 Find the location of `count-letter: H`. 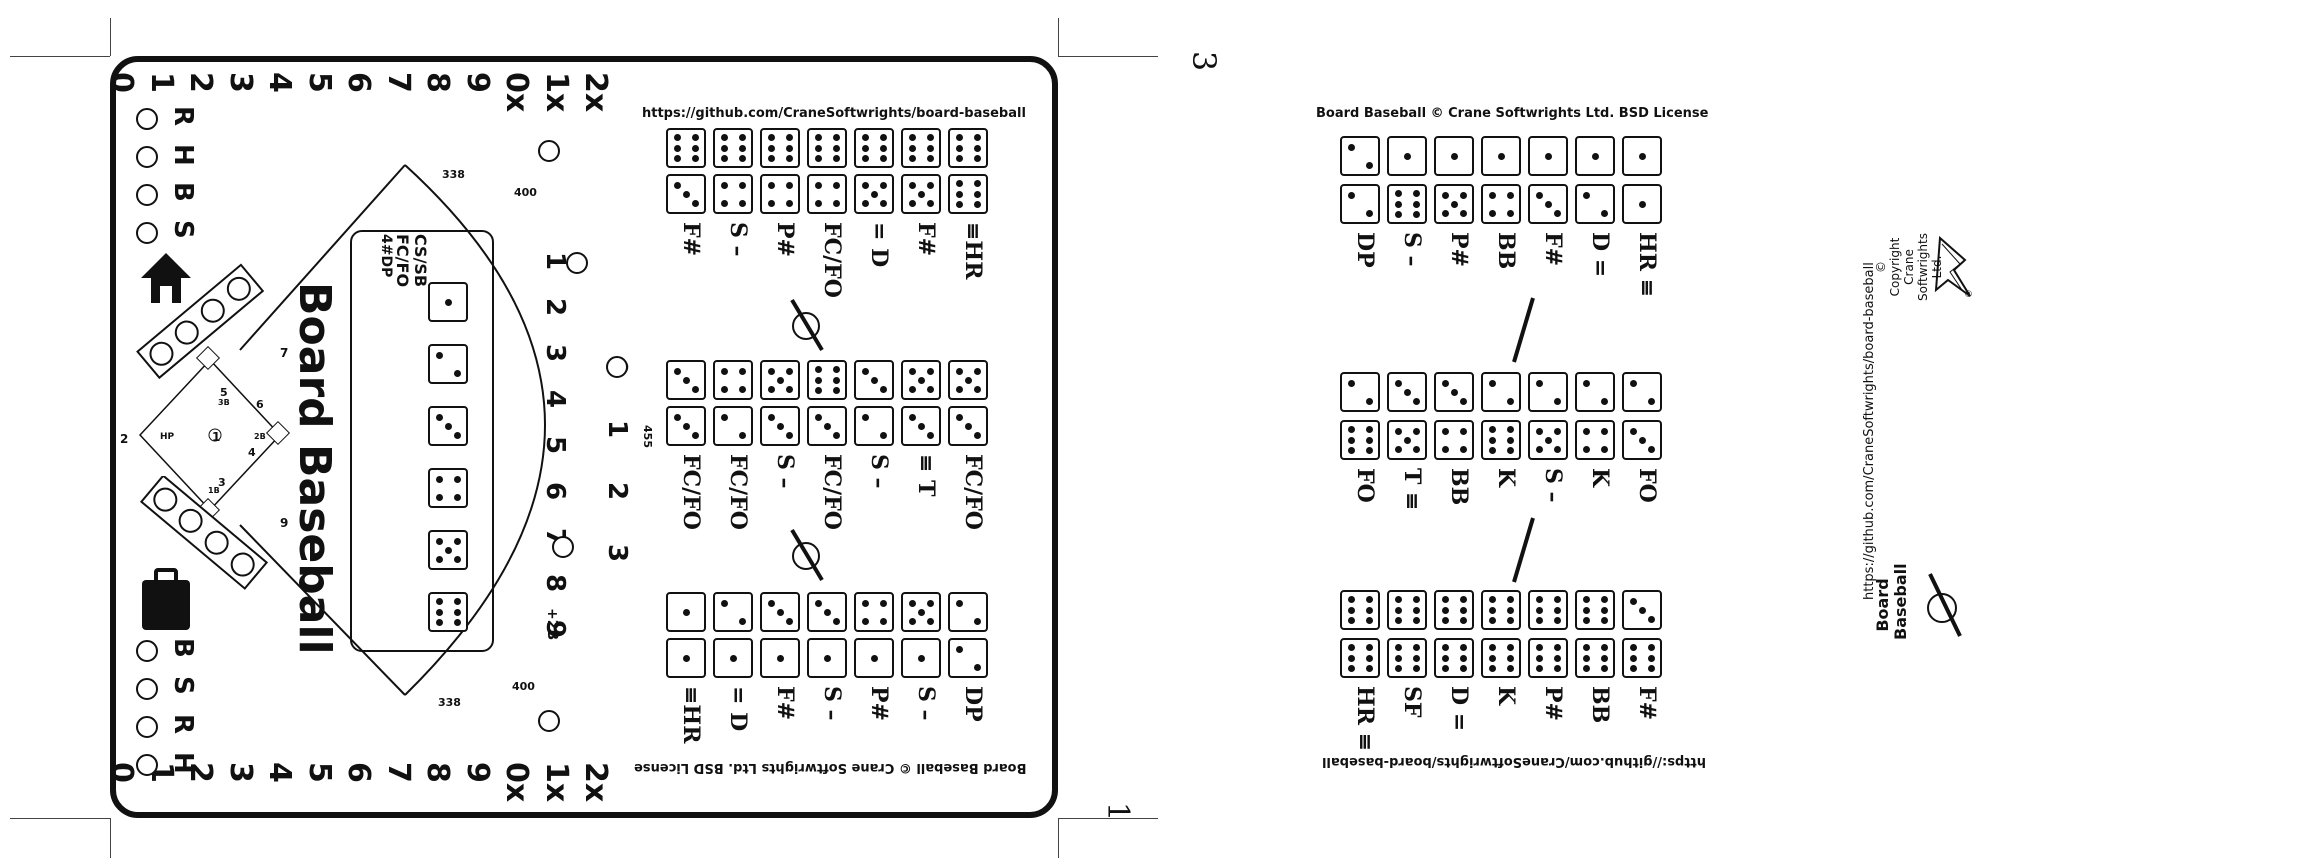

count-letter: H is located at coordinates (183, 763).